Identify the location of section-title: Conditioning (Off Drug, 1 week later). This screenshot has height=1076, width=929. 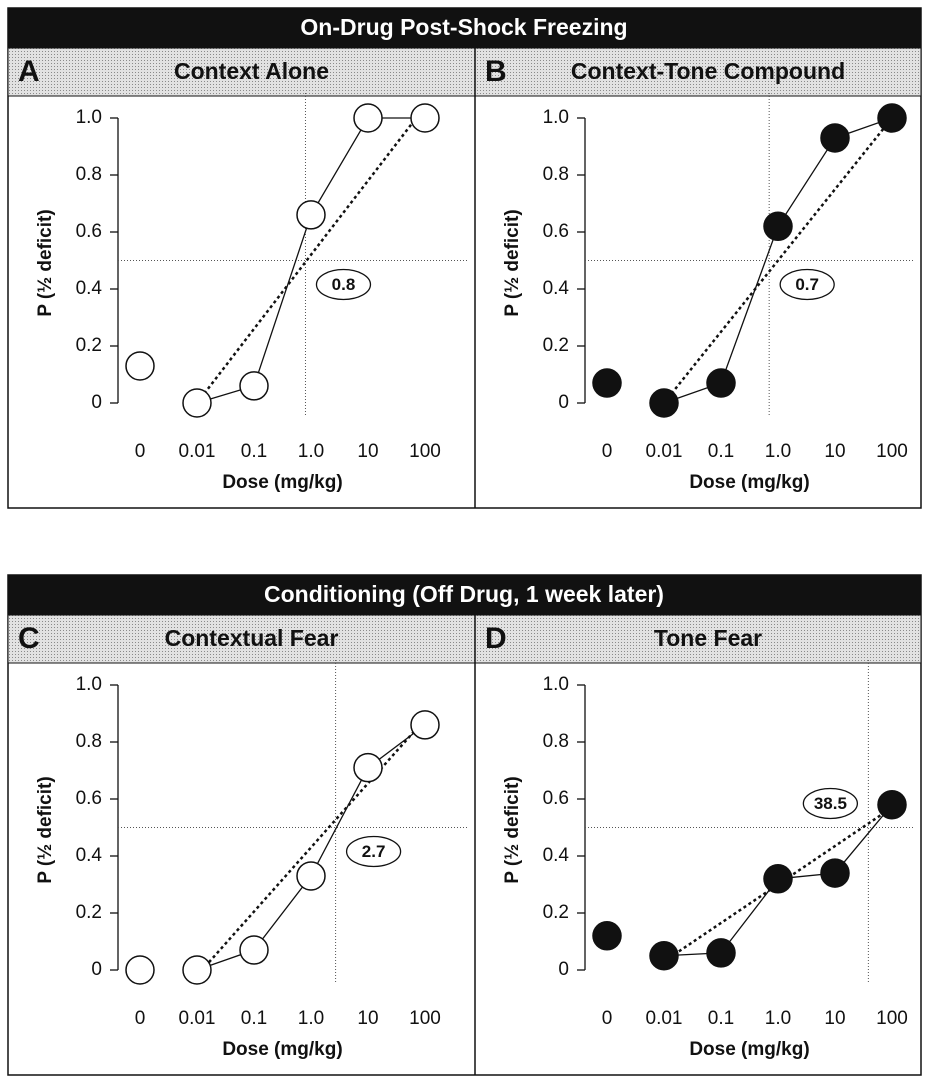
(464, 594).